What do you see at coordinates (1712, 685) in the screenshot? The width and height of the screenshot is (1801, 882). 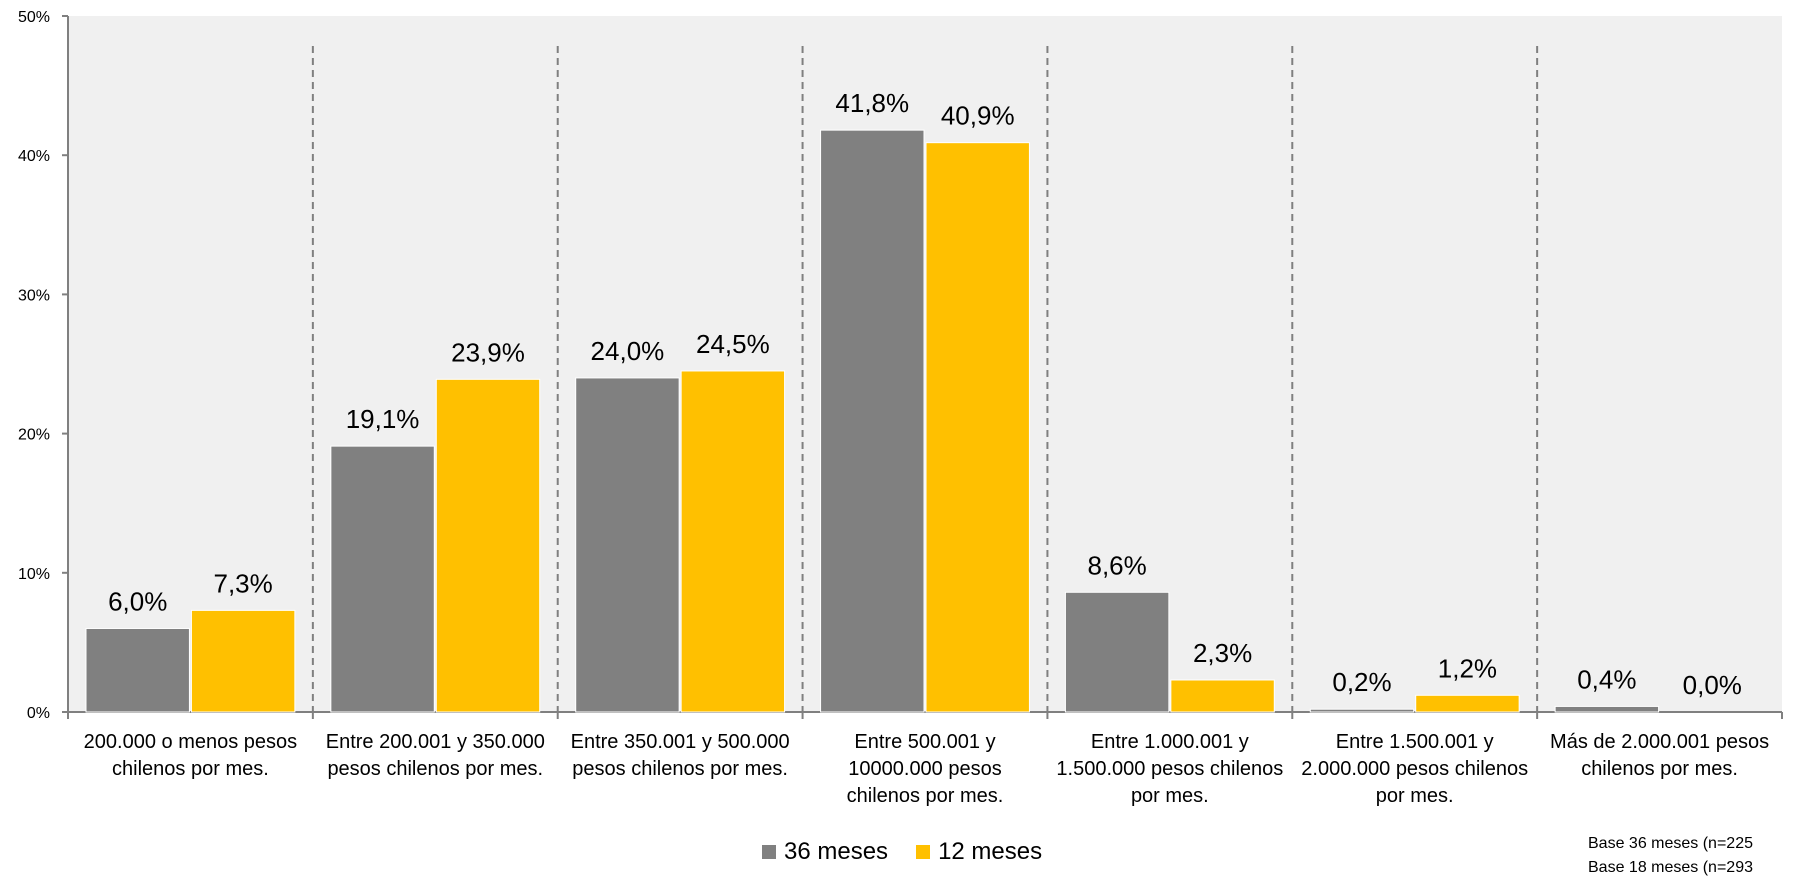 I see `data-label: 0,0%` at bounding box center [1712, 685].